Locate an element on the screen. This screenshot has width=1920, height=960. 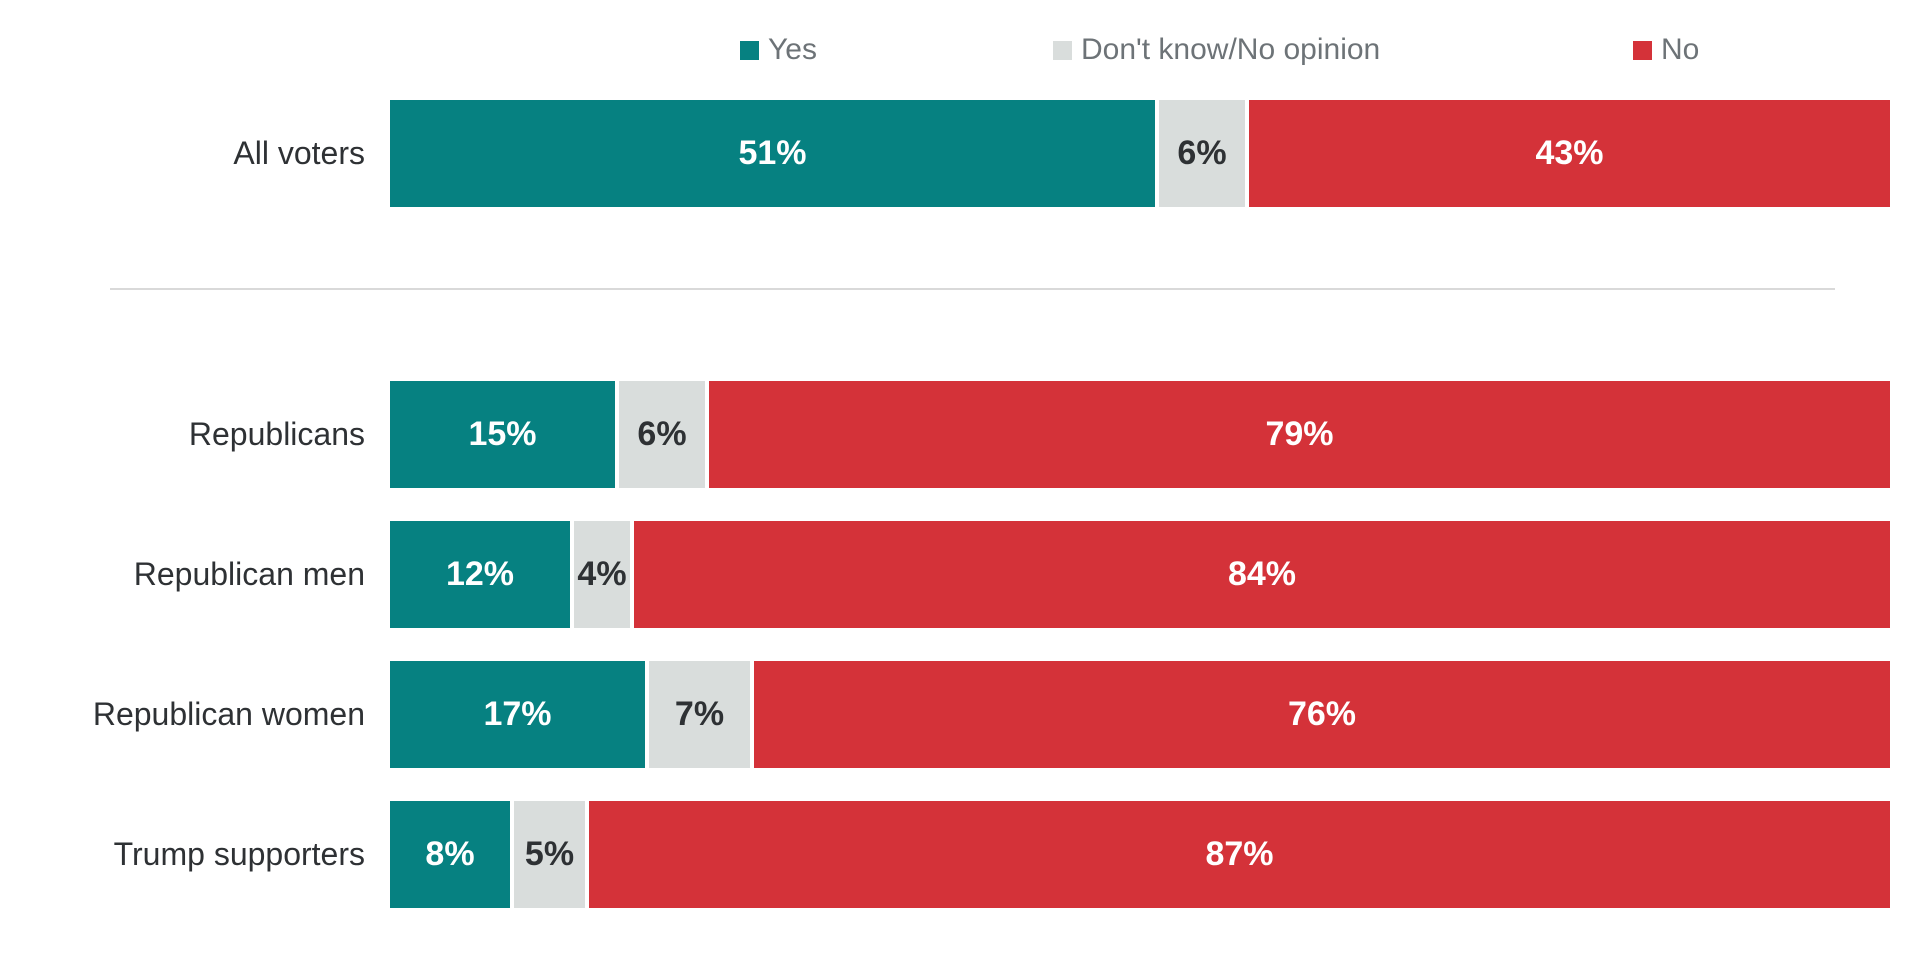
segment-value: 7% is located at coordinates (699, 714).